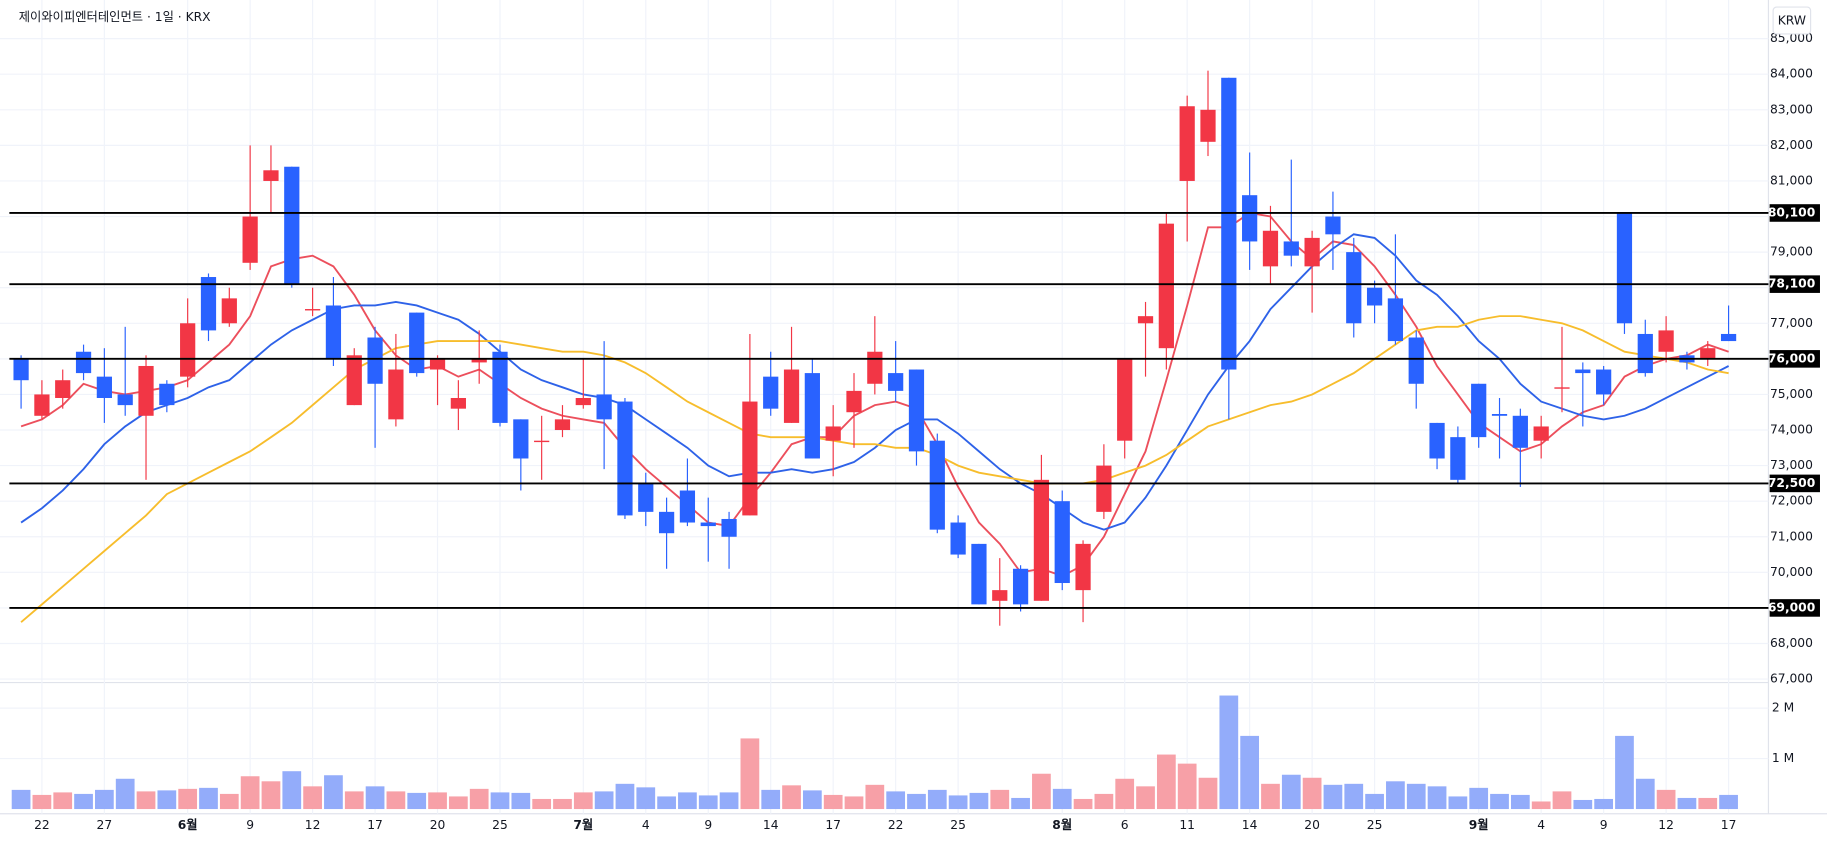 This screenshot has width=1827, height=843. What do you see at coordinates (1791, 38) in the screenshot?
I see `y-tick-label: 85,000` at bounding box center [1791, 38].